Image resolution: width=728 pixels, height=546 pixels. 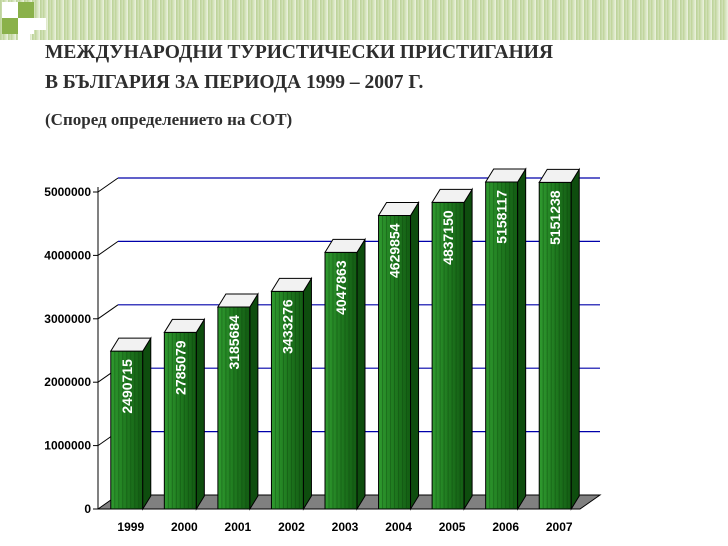 I want to click on bar-data-label: 5151238, so click(x=555, y=217).